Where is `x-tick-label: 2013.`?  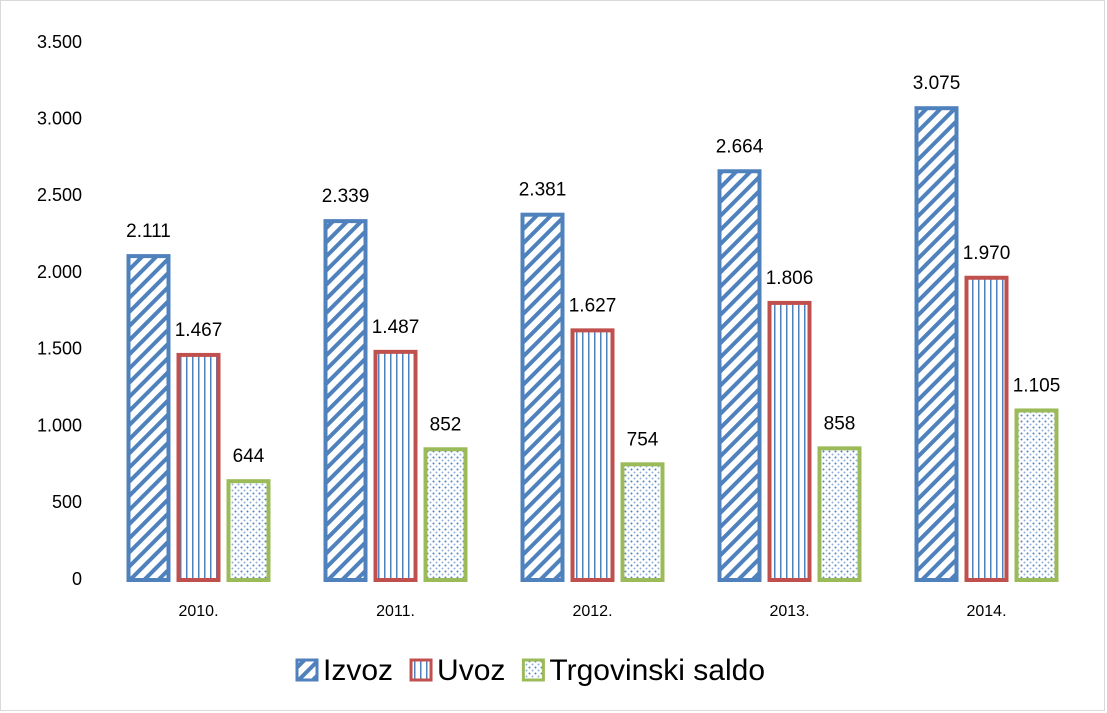
x-tick-label: 2013. is located at coordinates (789, 611).